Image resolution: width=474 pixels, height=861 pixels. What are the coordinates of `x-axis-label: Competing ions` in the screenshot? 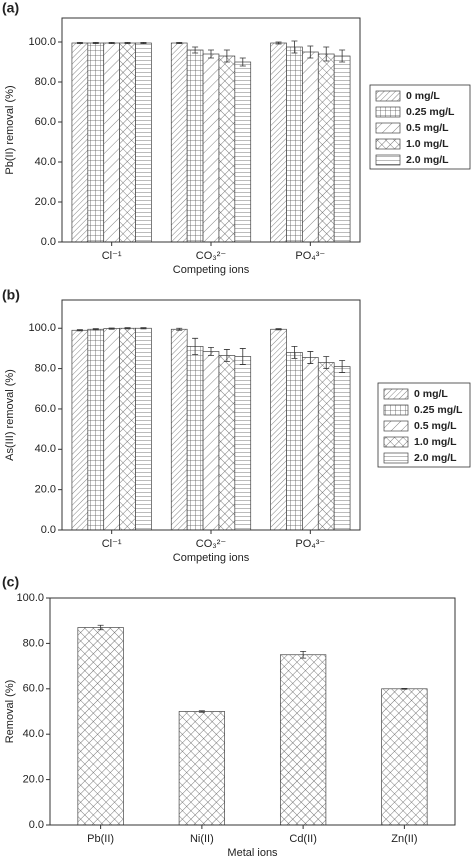 It's located at (211, 558).